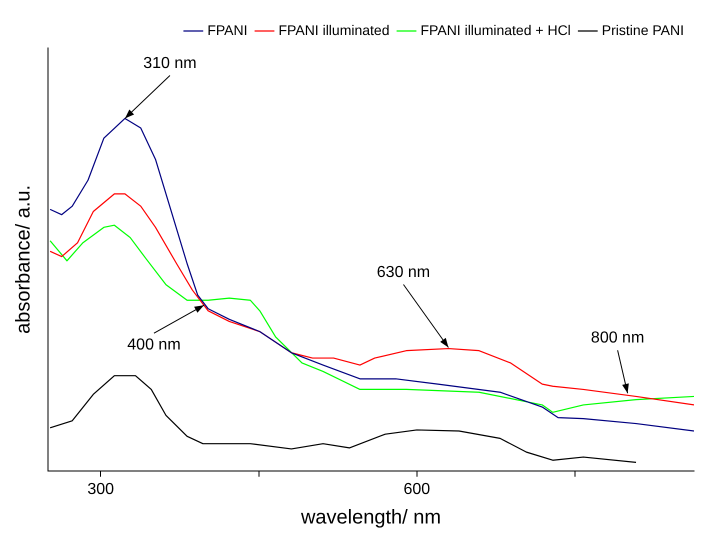  I want to click on legend-label: FPANI illuminated + HCl, so click(495, 30).